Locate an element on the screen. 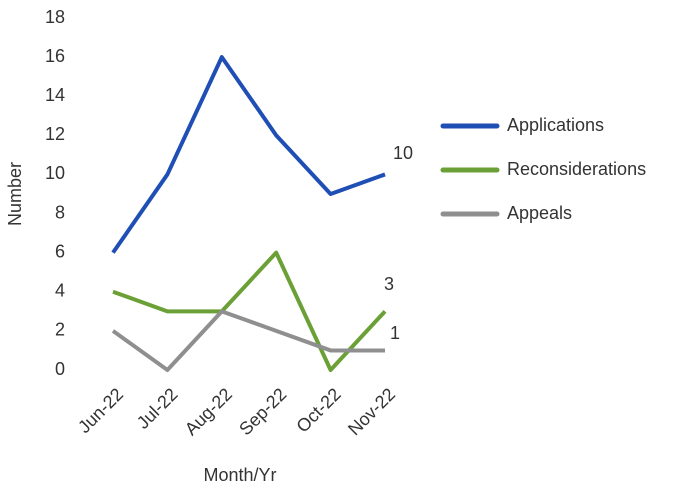 This screenshot has height=491, width=678. y-axis-title: Number is located at coordinates (15, 194).